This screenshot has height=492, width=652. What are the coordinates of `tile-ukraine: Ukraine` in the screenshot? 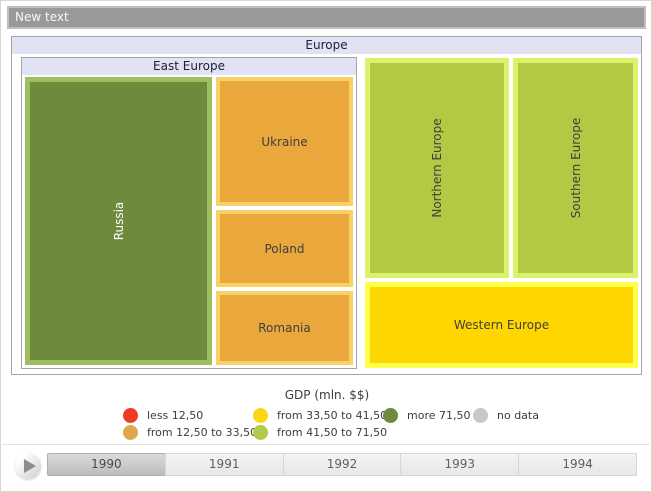 It's located at (284, 141).